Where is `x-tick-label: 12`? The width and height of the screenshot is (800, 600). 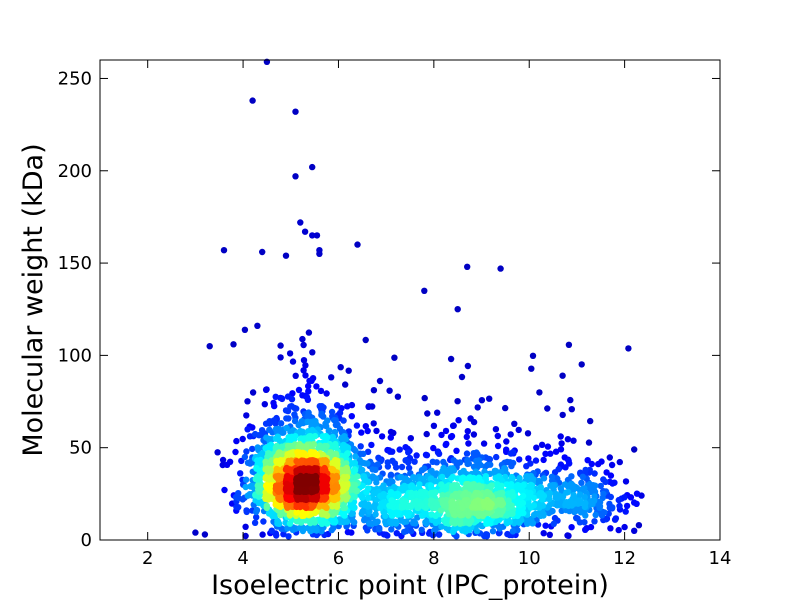 x-tick-label: 12 is located at coordinates (624, 558).